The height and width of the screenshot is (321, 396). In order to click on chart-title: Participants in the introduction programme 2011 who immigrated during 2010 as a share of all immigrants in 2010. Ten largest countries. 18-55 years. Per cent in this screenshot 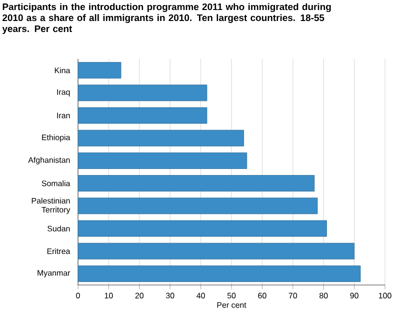, I will do `click(166, 18)`.